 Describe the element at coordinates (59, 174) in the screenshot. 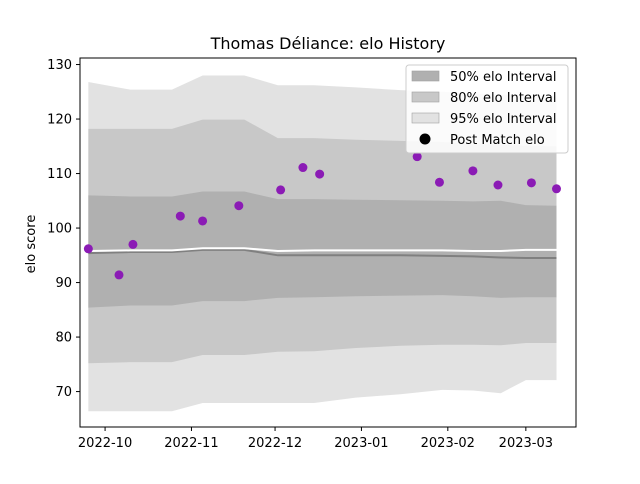

I see `y-tick-label-4: 110` at that location.